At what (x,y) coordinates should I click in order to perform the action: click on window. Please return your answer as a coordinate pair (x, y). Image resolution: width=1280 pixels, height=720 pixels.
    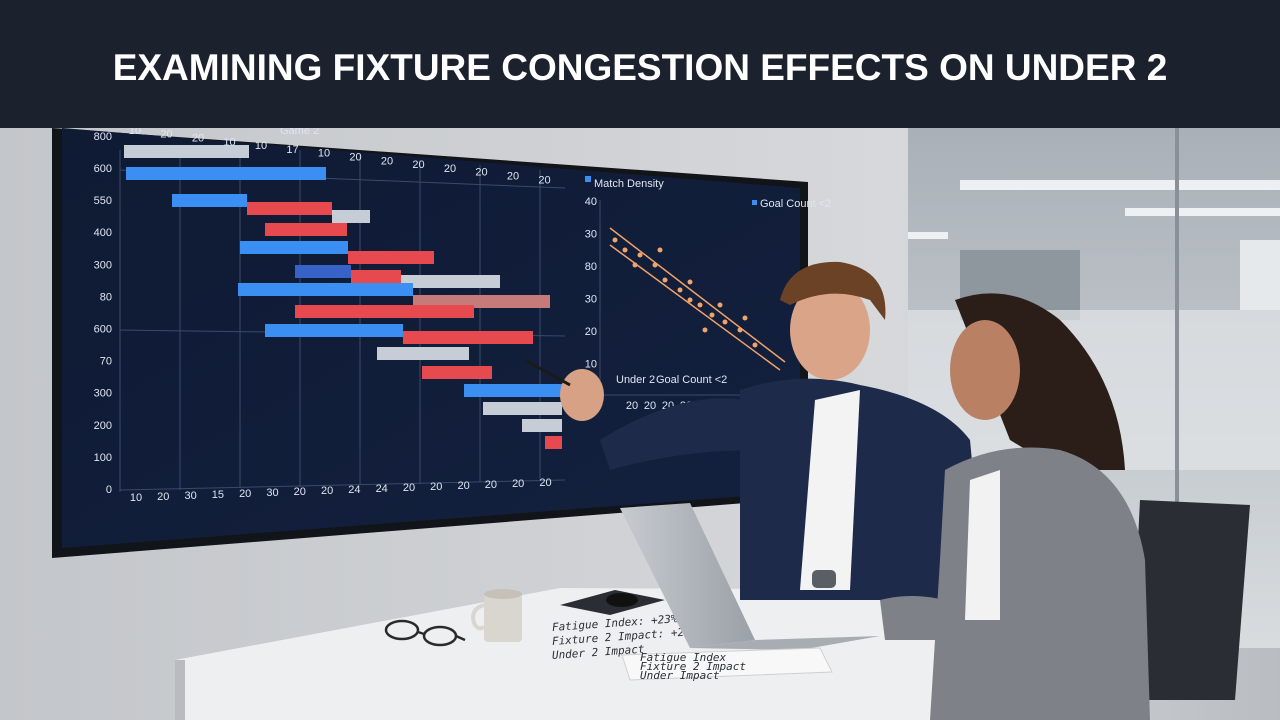
    Looking at the image, I should click on (1260, 275).